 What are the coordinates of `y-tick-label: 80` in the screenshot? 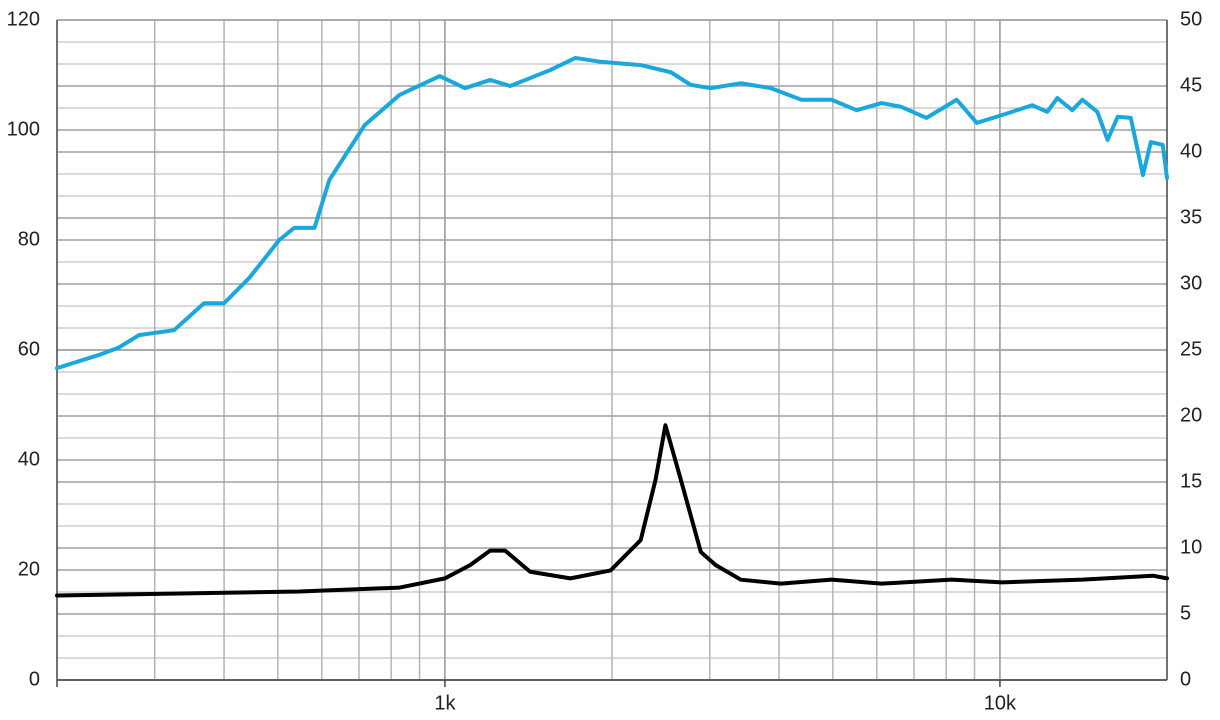 It's located at (29, 239).